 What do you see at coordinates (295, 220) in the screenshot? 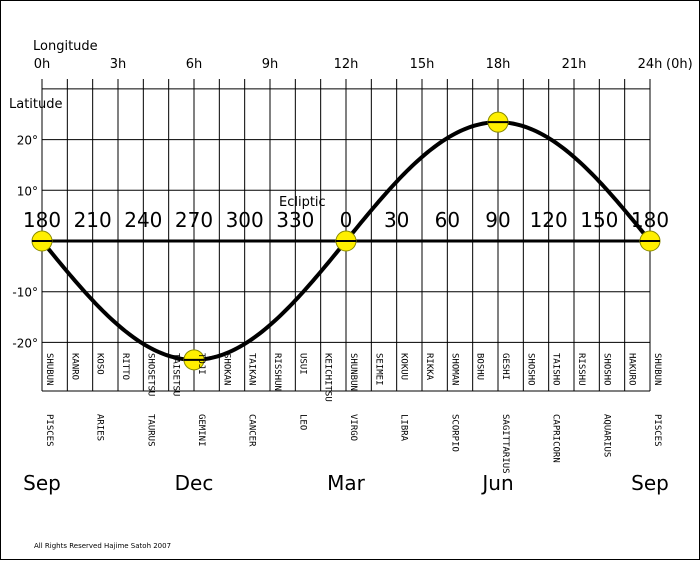
I see `ecliptic-longitude-label: 330` at bounding box center [295, 220].